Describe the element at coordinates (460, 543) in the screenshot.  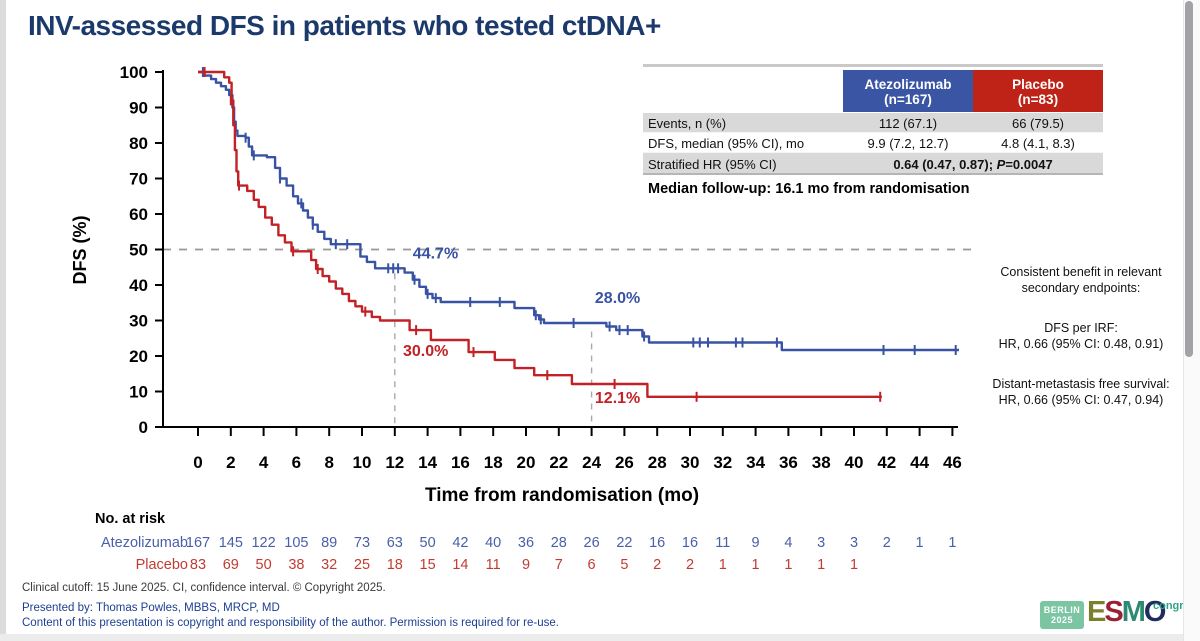
I see `risk-value: 42` at that location.